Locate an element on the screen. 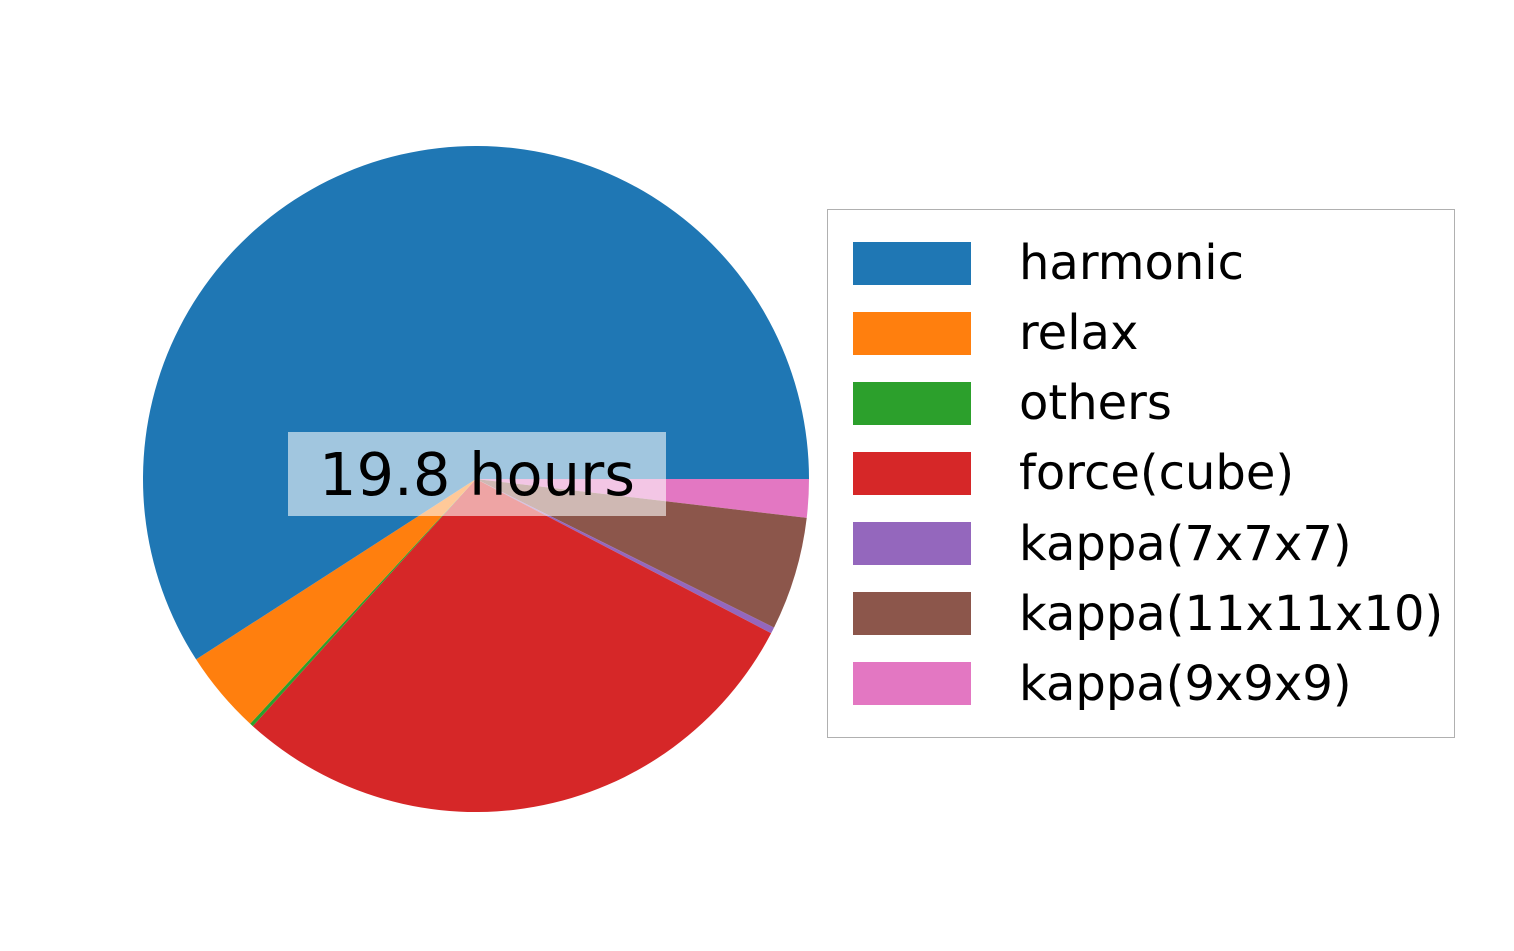 The image size is (1514, 951). legend-swatch-icon-kappa-7x7x7 is located at coordinates (912, 544).